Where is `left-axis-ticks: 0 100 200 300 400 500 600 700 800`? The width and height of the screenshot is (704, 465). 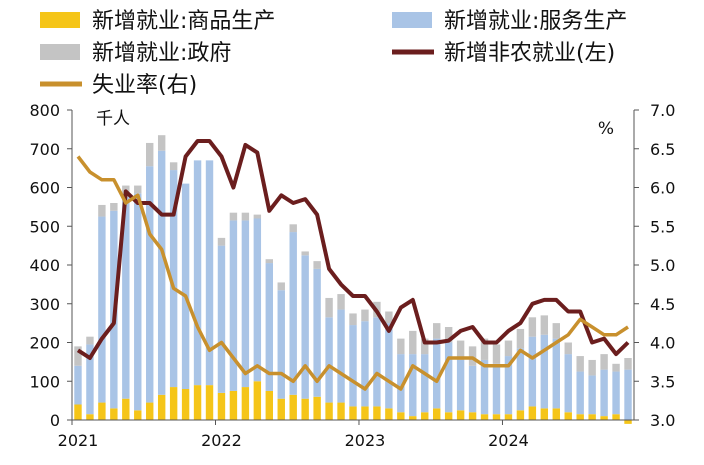
left-axis-ticks: 0 100 200 300 400 500 600 700 800 is located at coordinates (50, 265).